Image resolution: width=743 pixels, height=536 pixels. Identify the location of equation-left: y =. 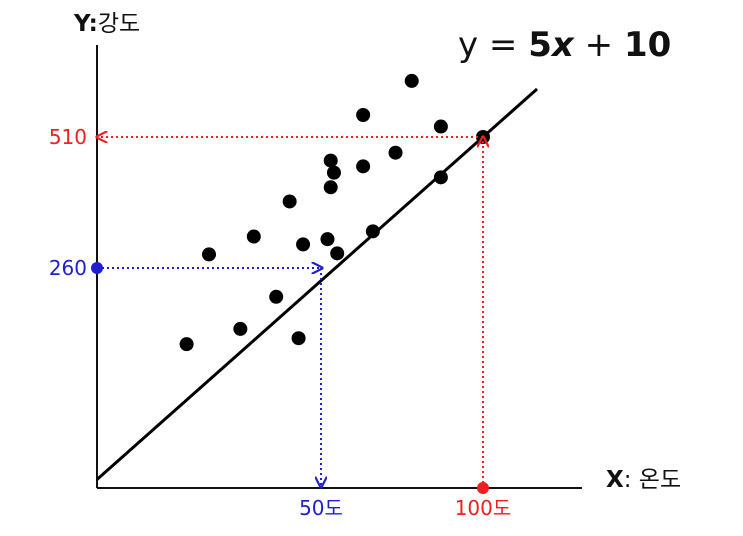
(493, 45).